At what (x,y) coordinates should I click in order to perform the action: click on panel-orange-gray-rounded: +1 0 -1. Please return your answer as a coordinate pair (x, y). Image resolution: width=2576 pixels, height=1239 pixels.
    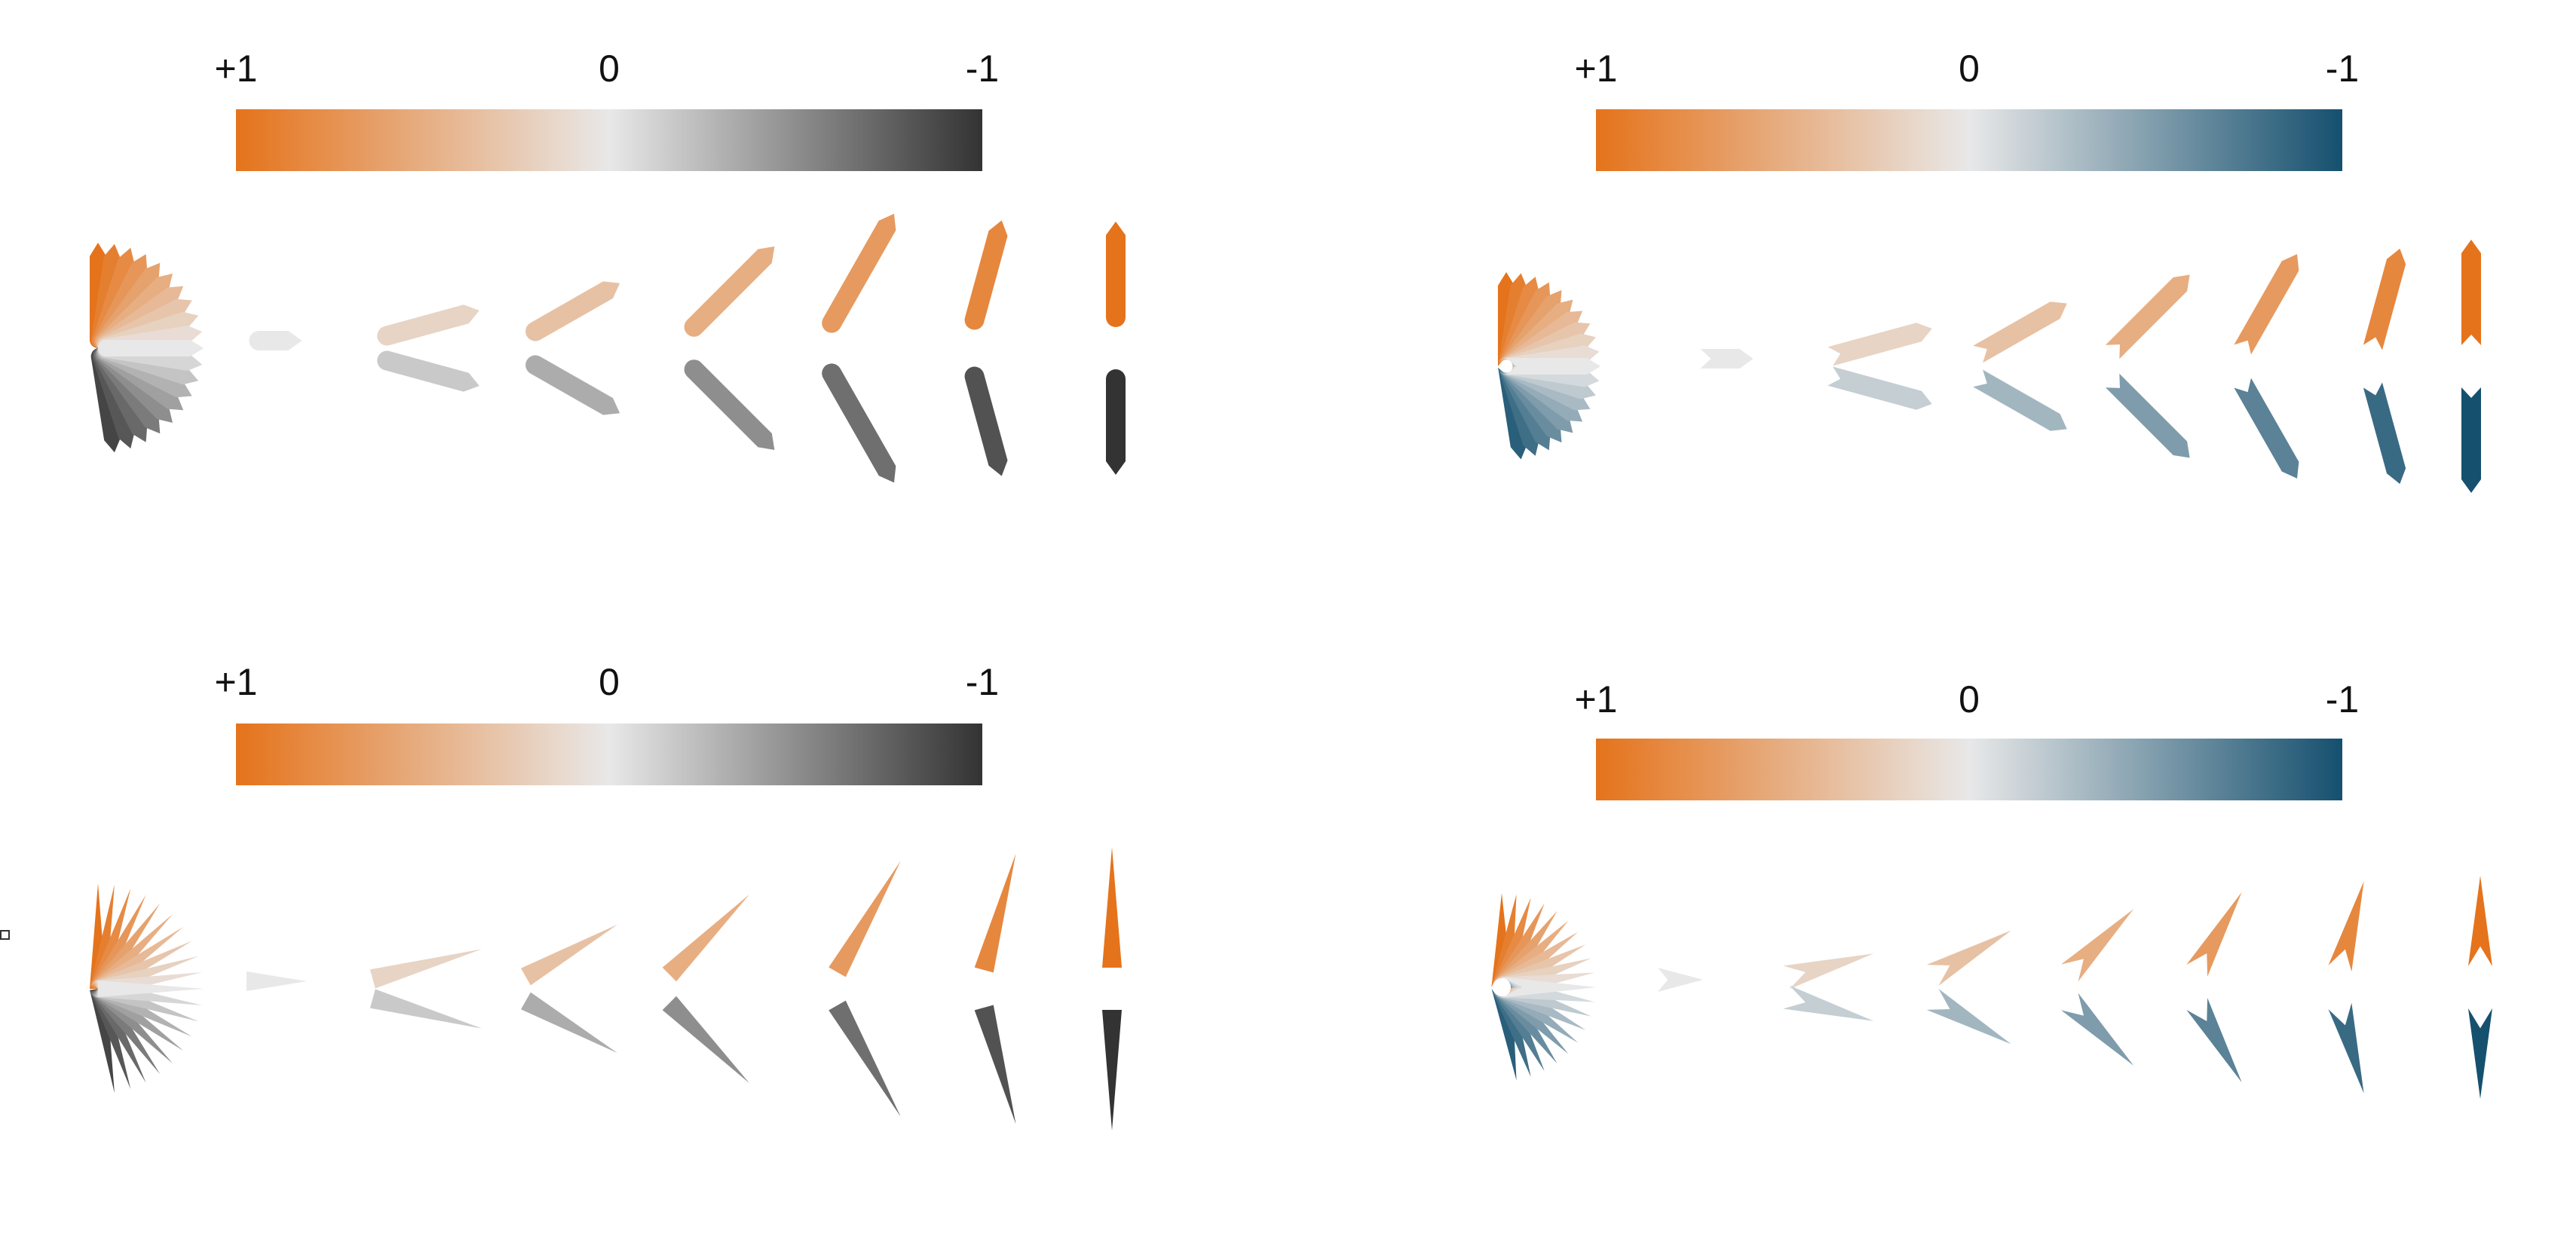
    Looking at the image, I should click on (607, 265).